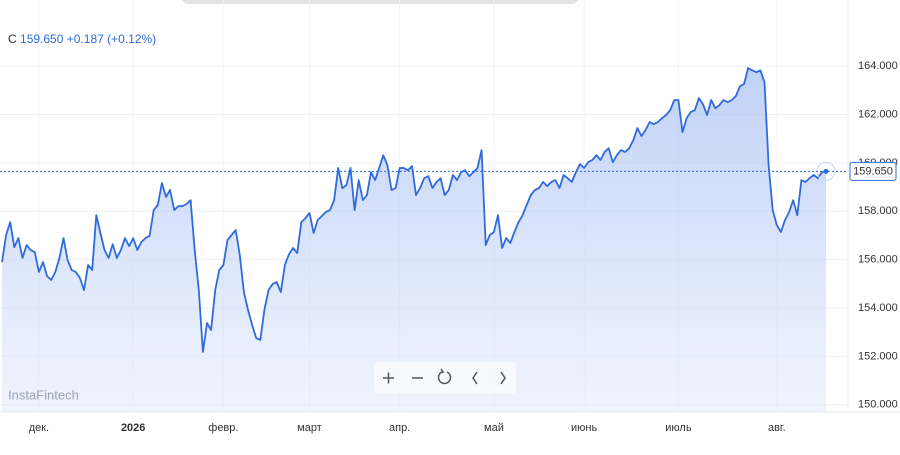  Describe the element at coordinates (584, 428) in the screenshot. I see `x-tick-label: июнь` at that location.